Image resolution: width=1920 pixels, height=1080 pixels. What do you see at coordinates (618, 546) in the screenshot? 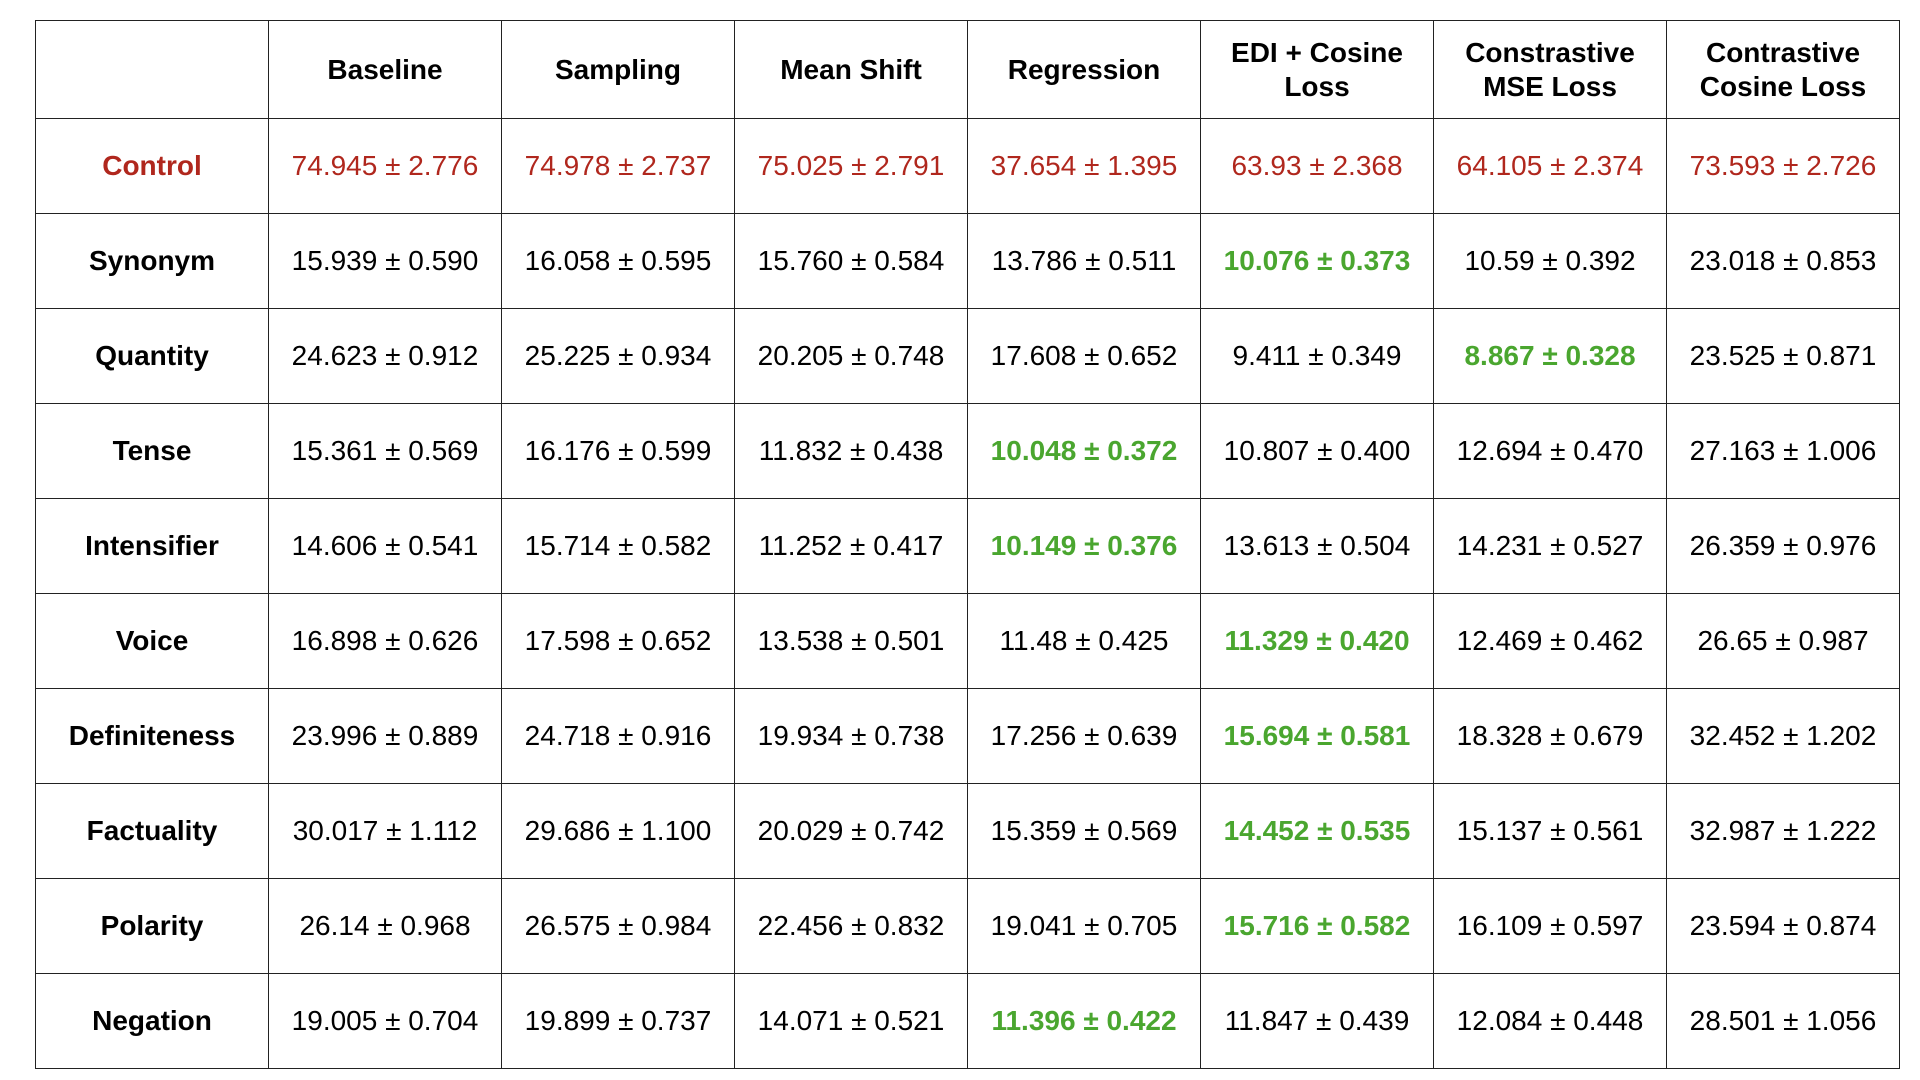
I see `table-cell: 15.714 ± 0.582` at bounding box center [618, 546].